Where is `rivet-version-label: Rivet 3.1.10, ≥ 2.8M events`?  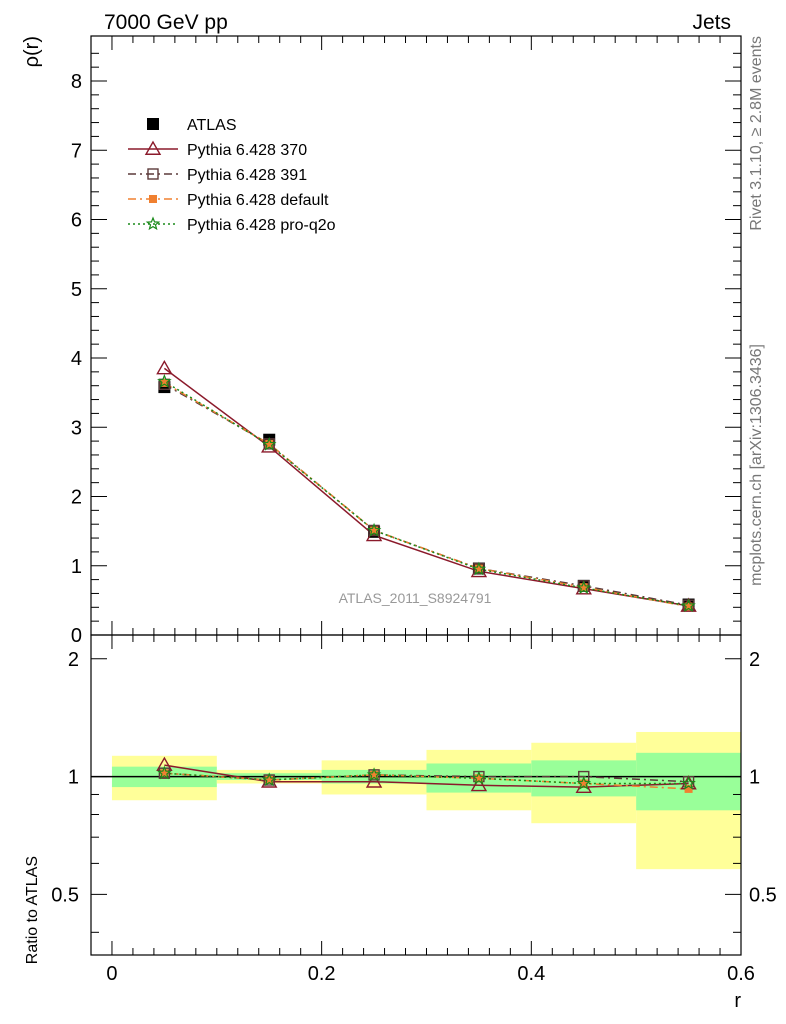 rivet-version-label: Rivet 3.1.10, ≥ 2.8M events is located at coordinates (756, 133).